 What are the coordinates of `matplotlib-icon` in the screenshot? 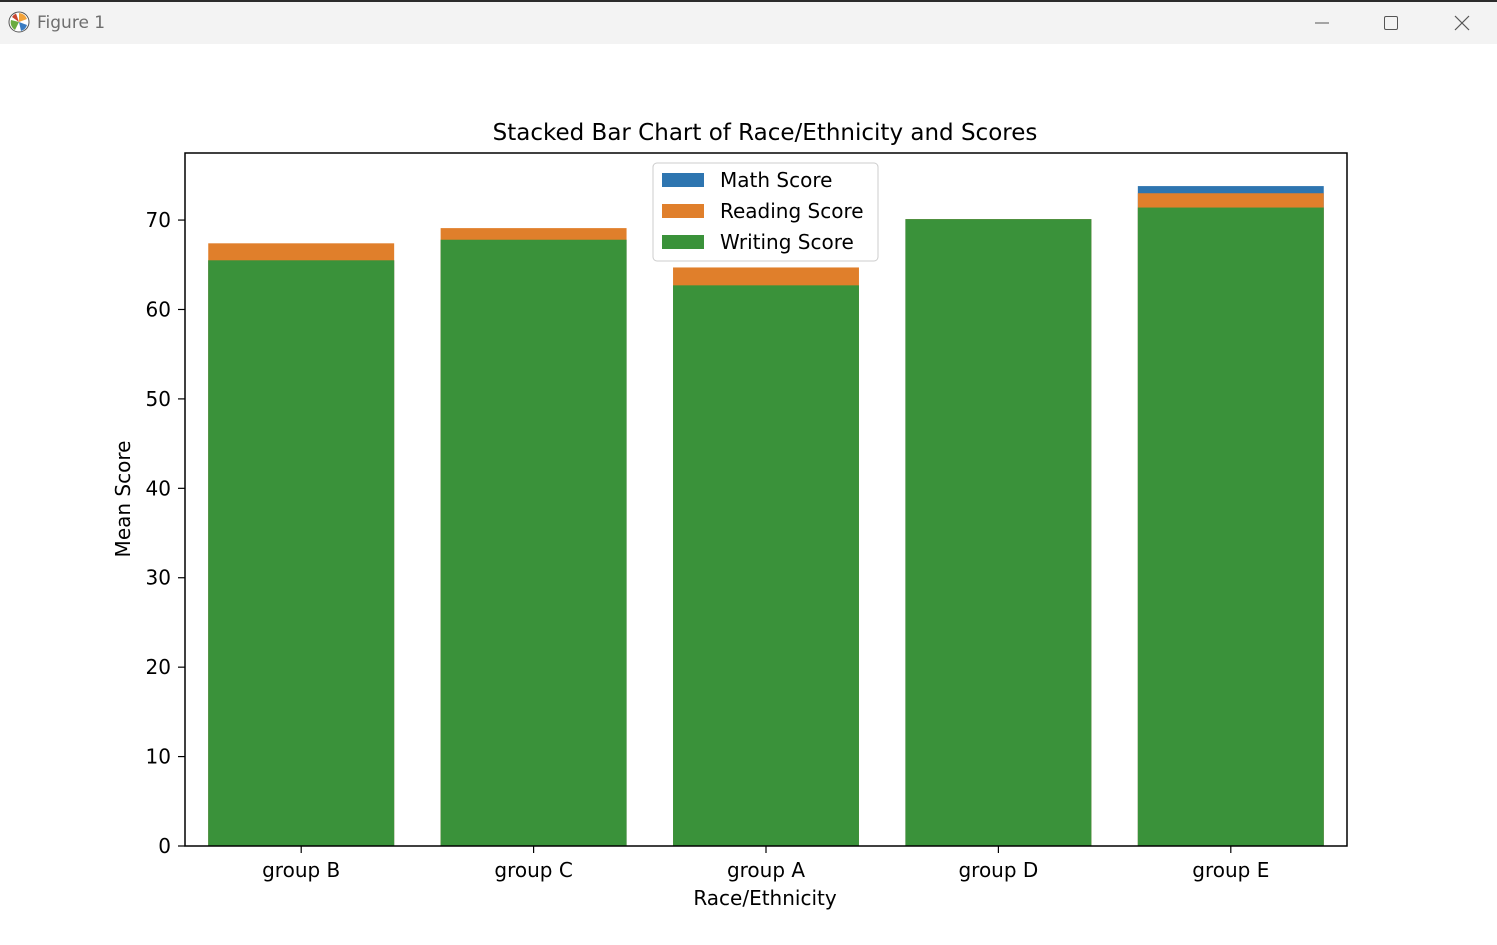 It's located at (19, 22).